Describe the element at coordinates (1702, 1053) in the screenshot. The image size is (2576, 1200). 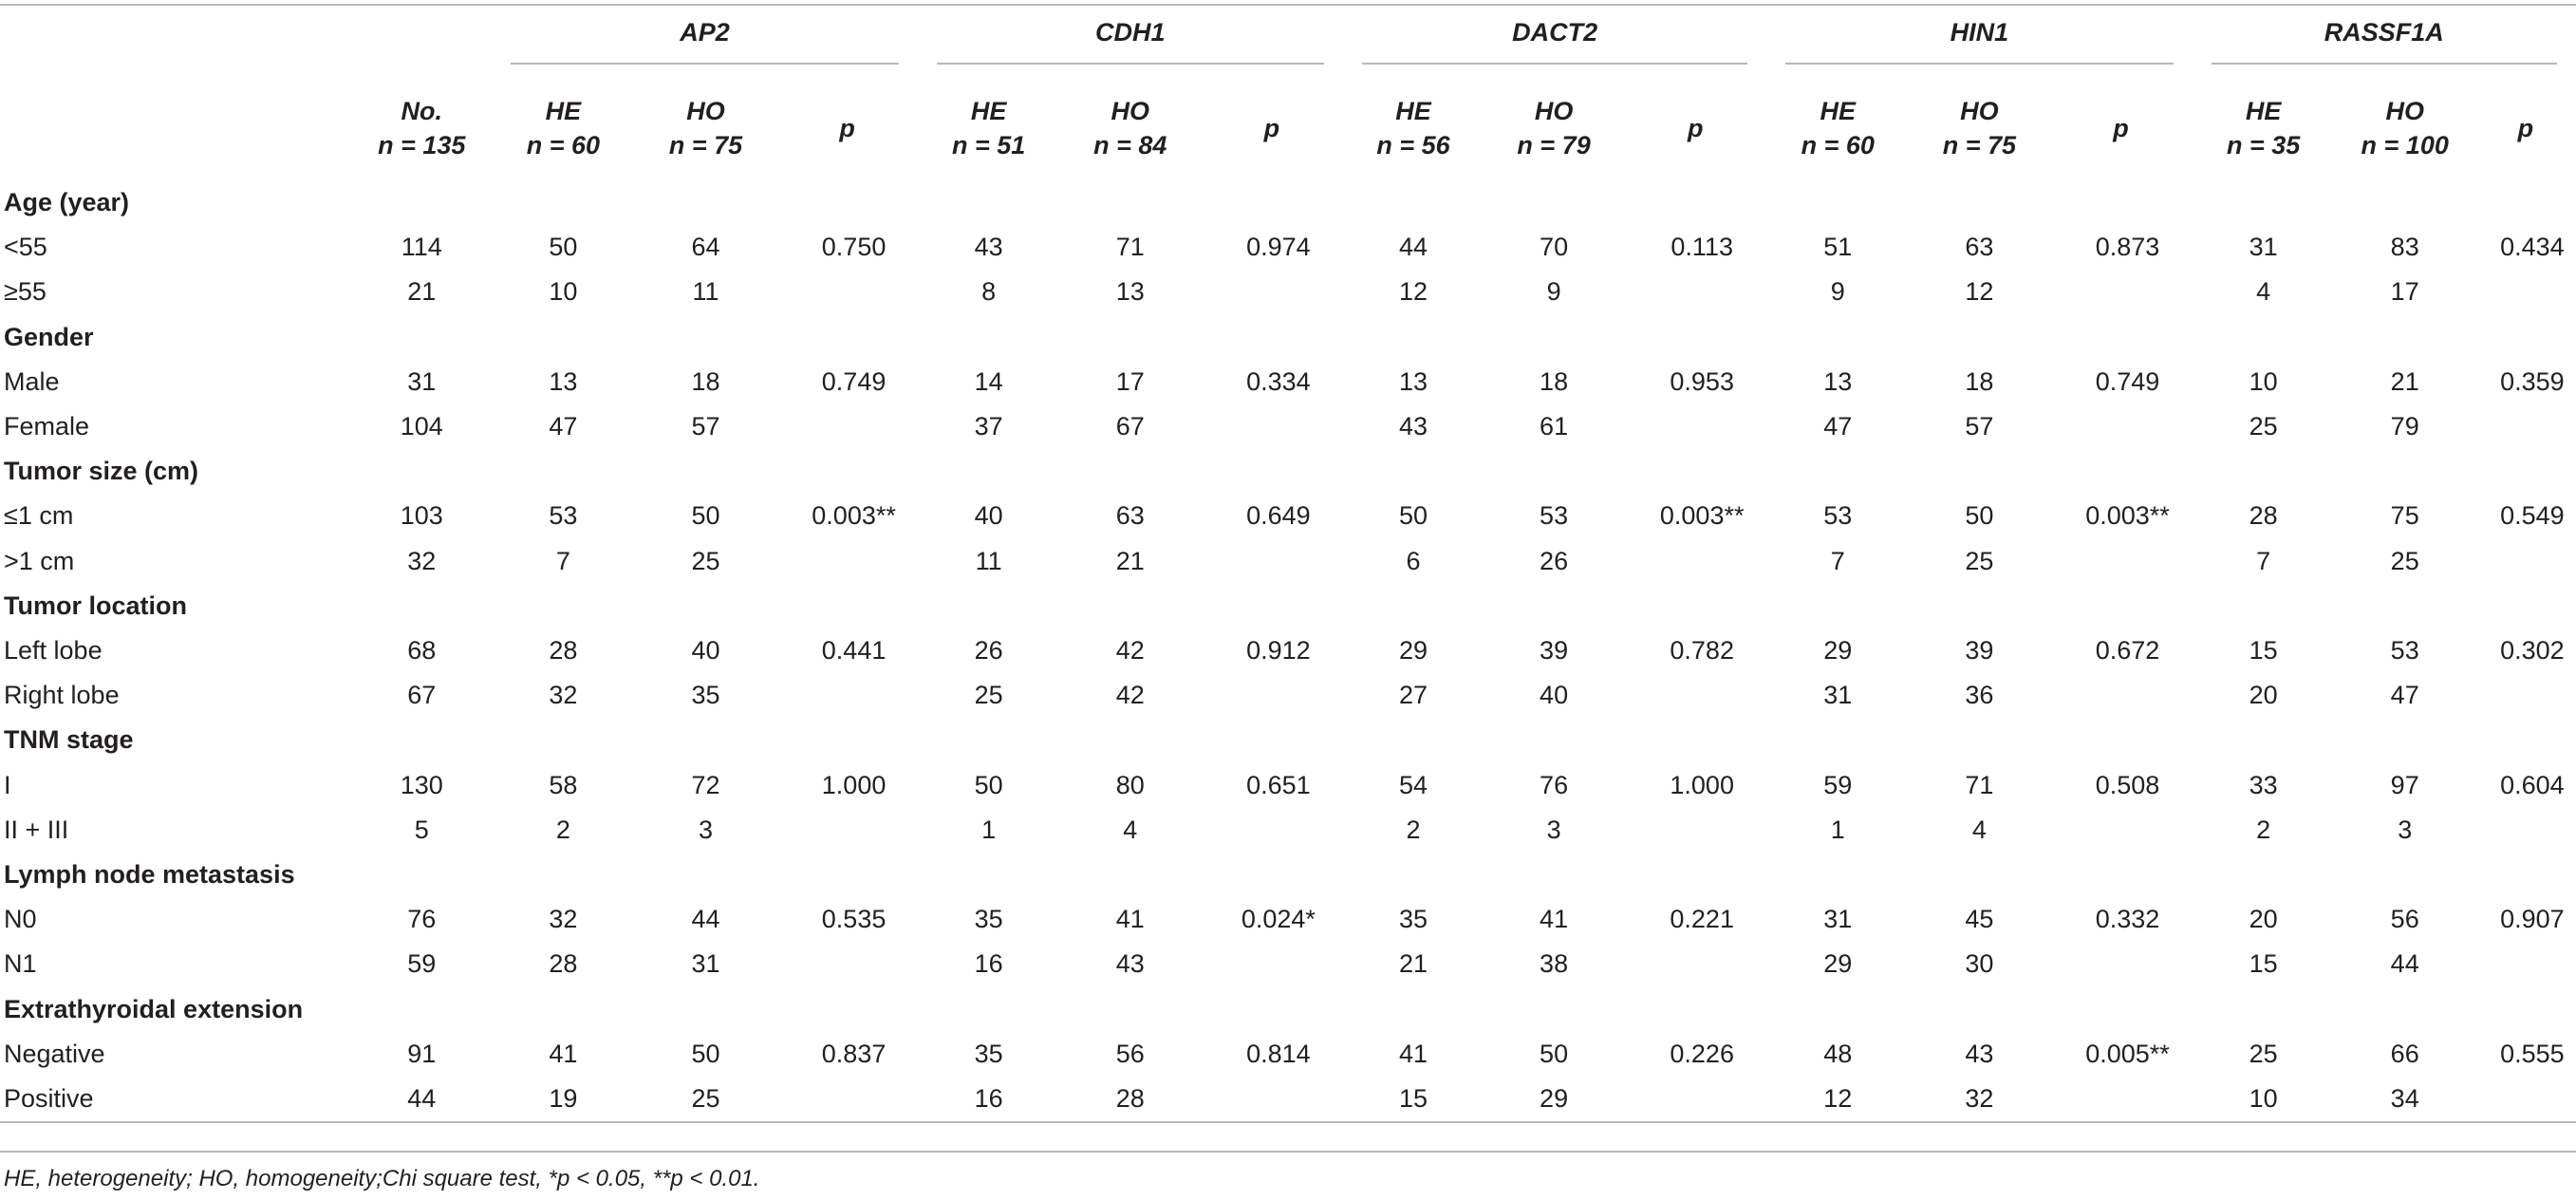
I see `p-value-cell: 0.226` at that location.